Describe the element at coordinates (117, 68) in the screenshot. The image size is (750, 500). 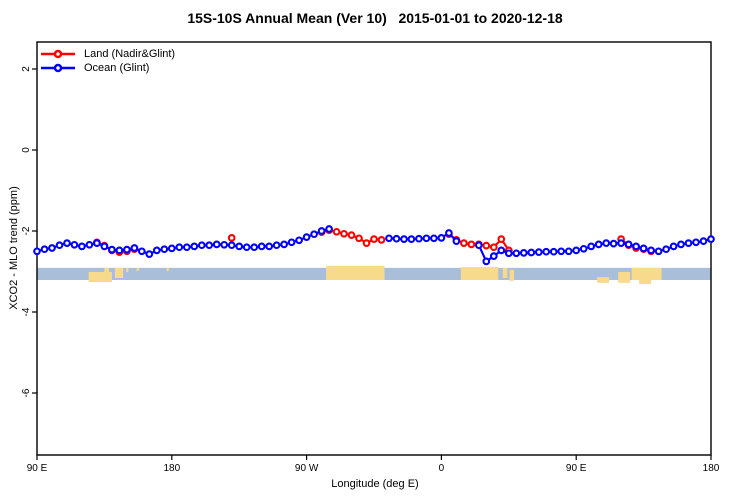
I see `legend-label-ocean: Ocean (Glint)` at that location.